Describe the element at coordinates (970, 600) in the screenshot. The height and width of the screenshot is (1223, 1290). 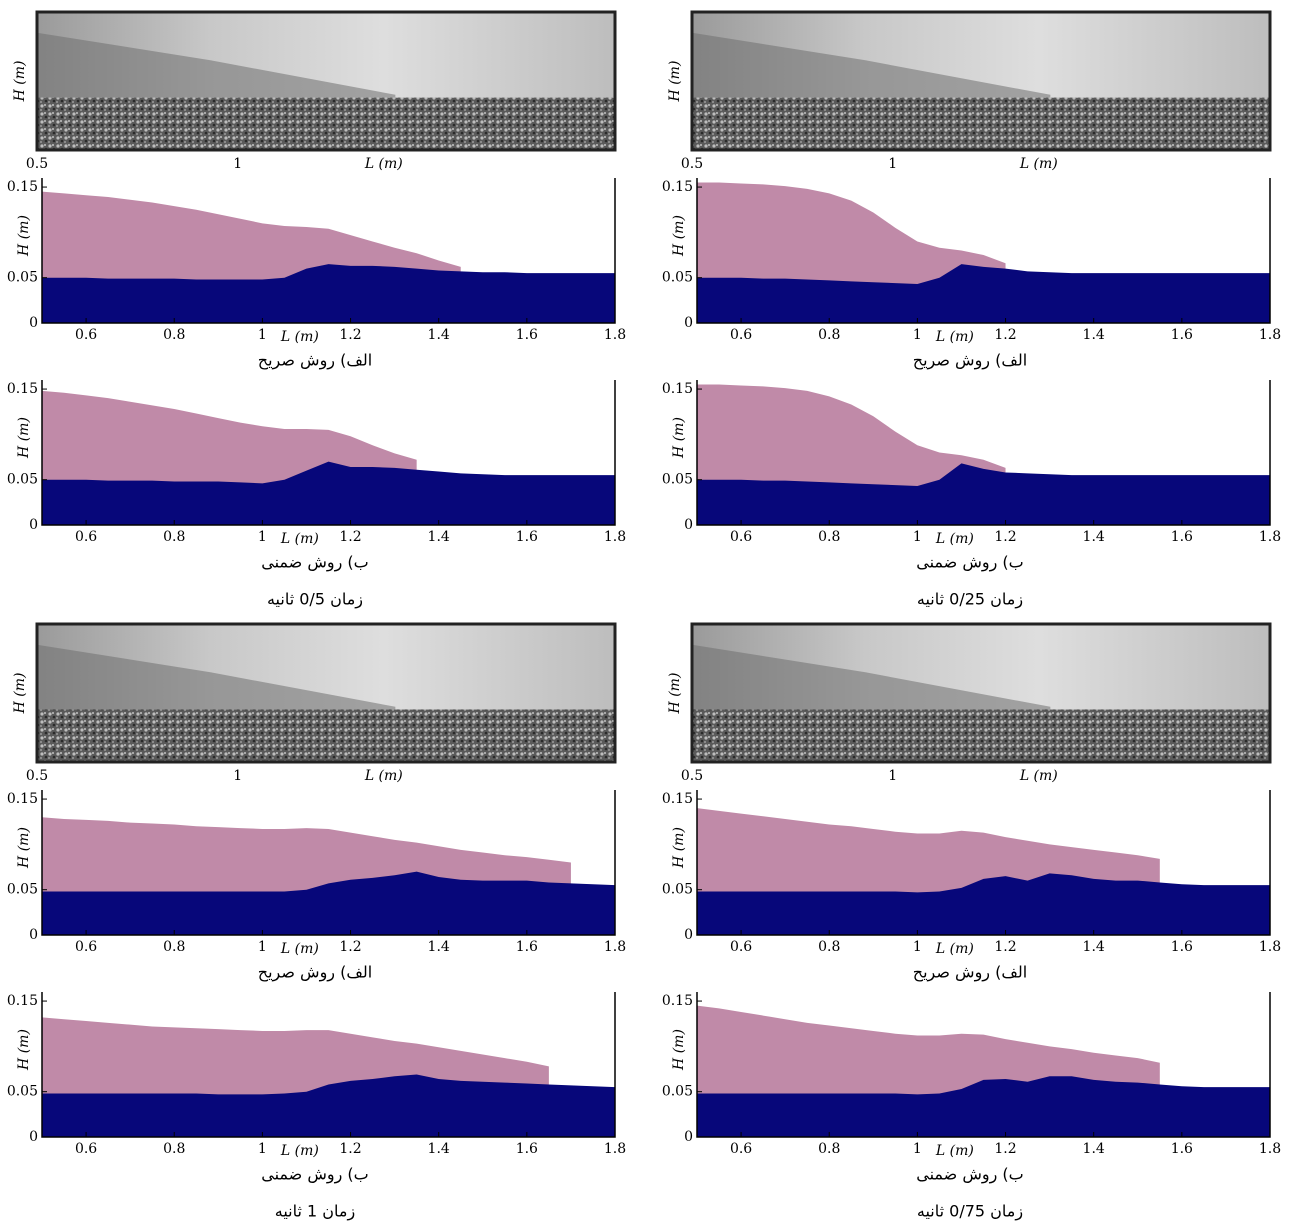
I see `time-caption: زمان 0/25 ثانیه` at that location.